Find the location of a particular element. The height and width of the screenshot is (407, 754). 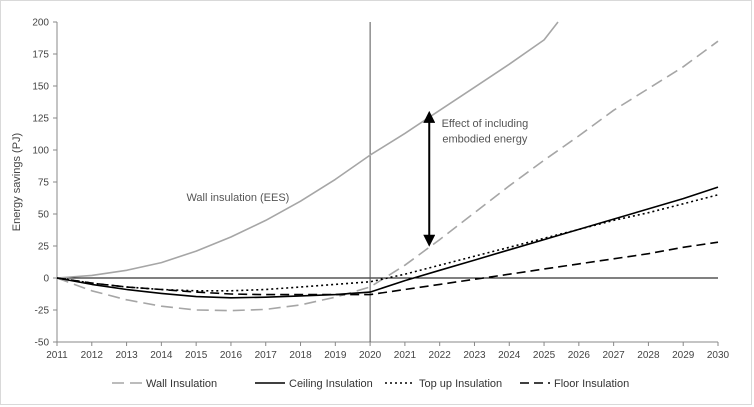

legend-label-3: Floor Insulation is located at coordinates (591, 384).